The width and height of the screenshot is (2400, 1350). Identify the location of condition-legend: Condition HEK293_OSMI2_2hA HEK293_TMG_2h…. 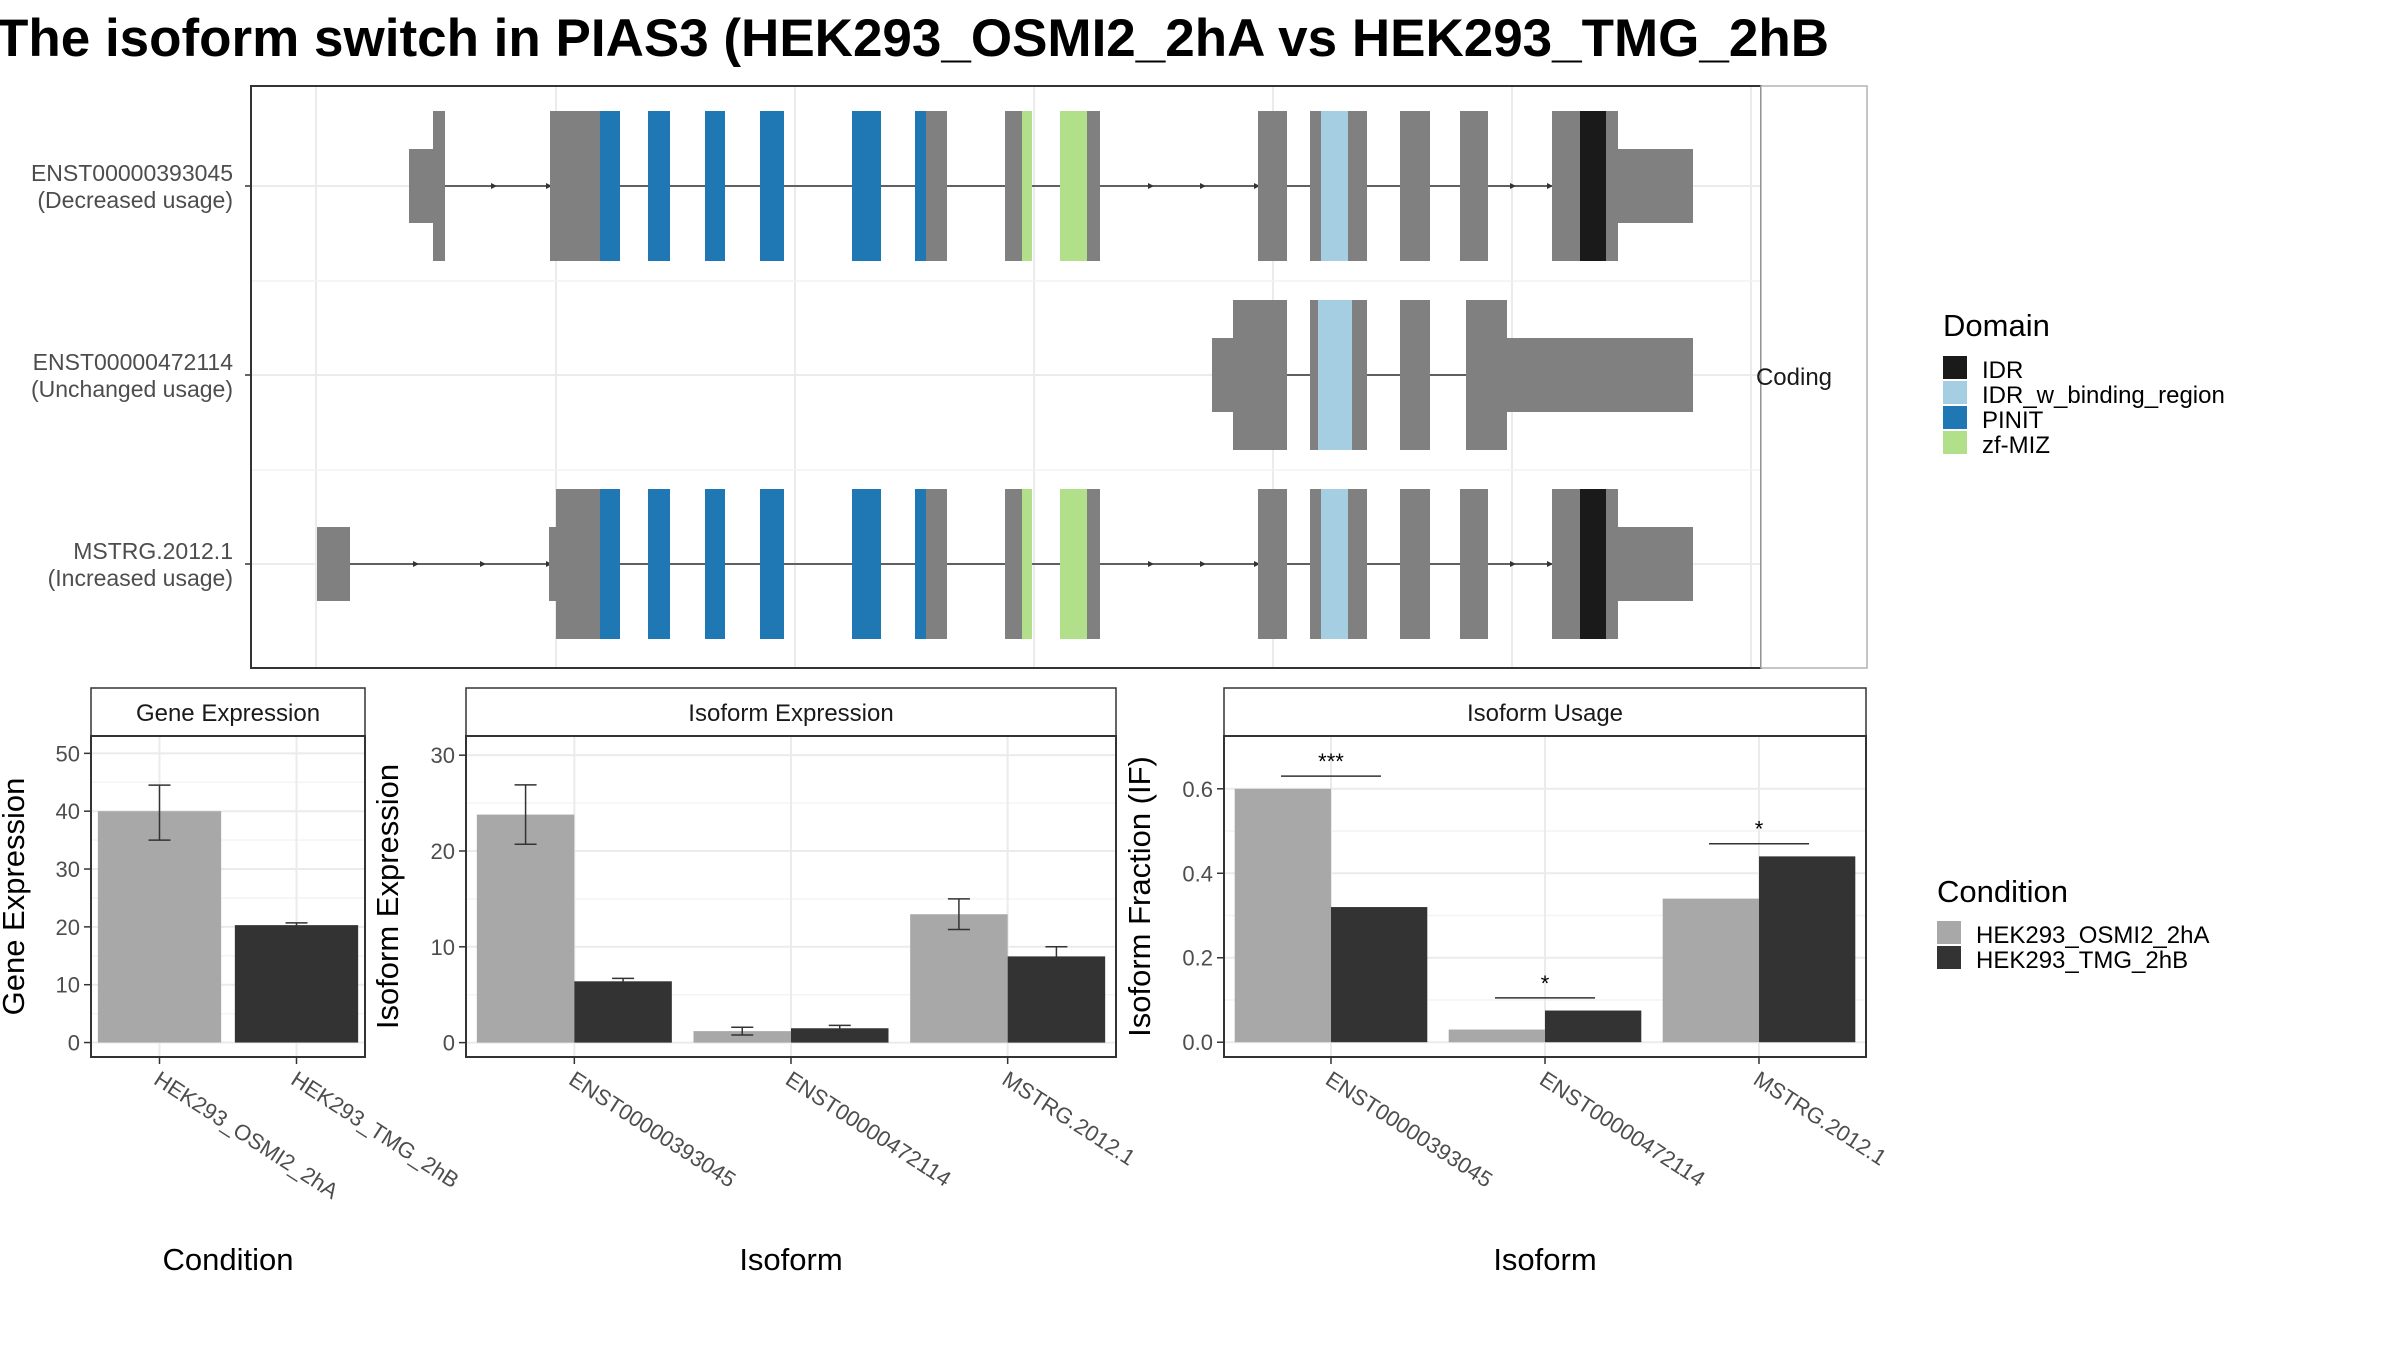
(2073, 924).